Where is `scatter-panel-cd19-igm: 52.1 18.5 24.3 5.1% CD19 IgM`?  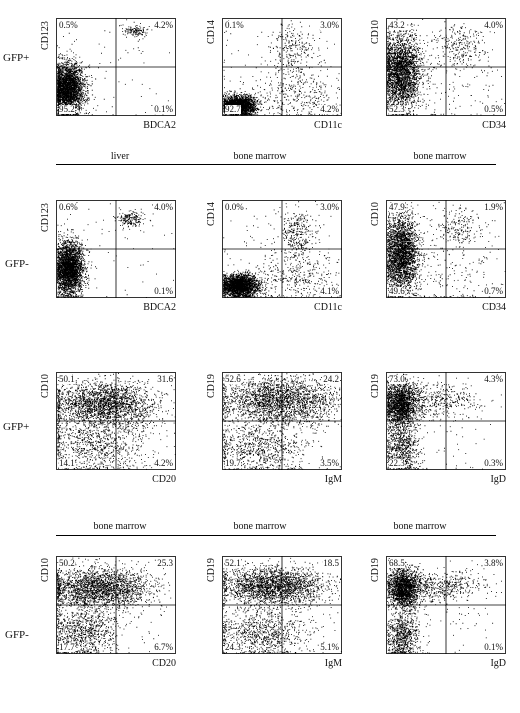
scatter-panel-cd19-igm: 52.1 18.5 24.3 5.1% CD19 IgM is located at coordinates (274, 612).